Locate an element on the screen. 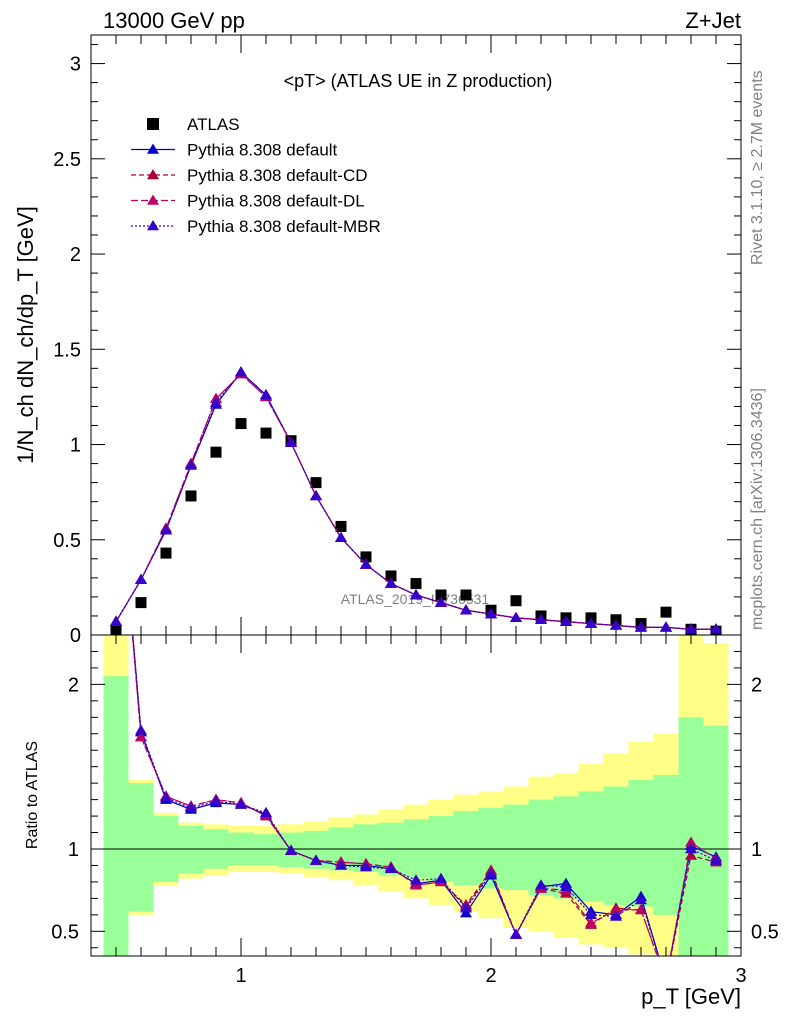 The width and height of the screenshot is (786, 1024). legend-label: Pythia 8.308 default-MBR is located at coordinates (284, 226).